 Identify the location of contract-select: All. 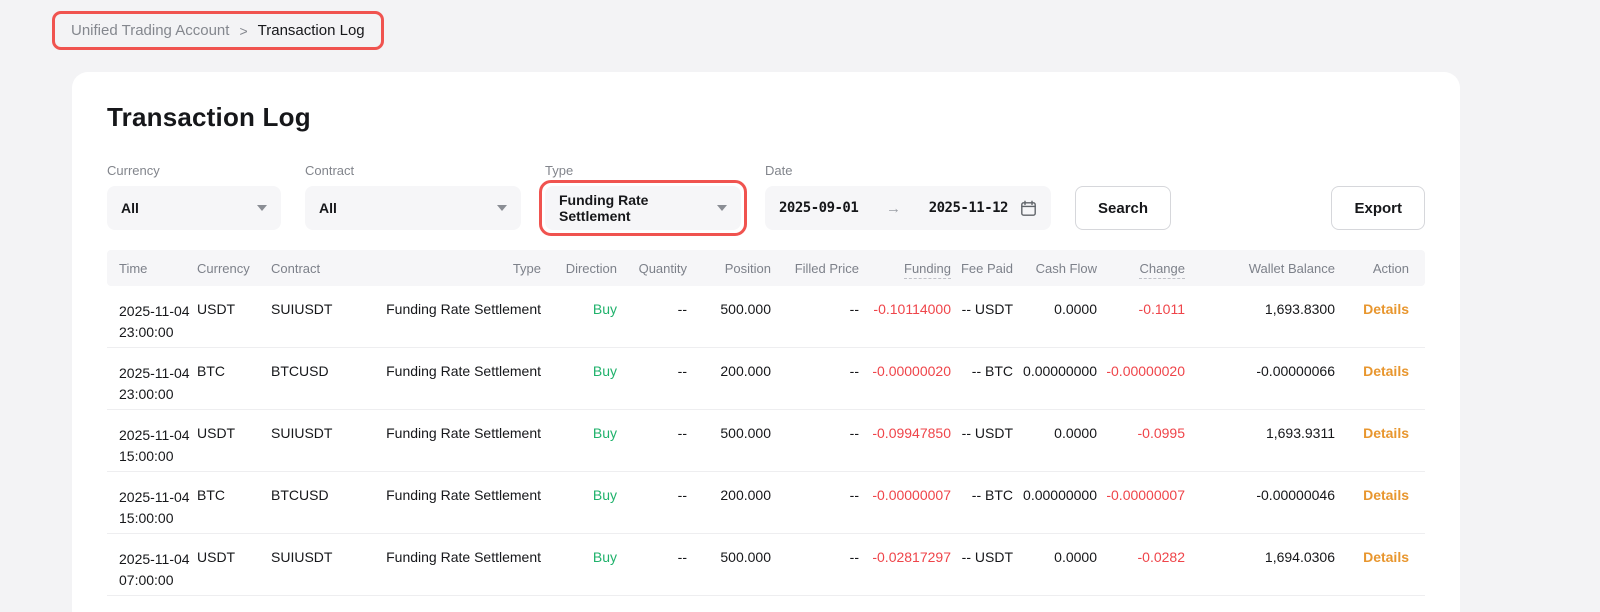
(413, 208).